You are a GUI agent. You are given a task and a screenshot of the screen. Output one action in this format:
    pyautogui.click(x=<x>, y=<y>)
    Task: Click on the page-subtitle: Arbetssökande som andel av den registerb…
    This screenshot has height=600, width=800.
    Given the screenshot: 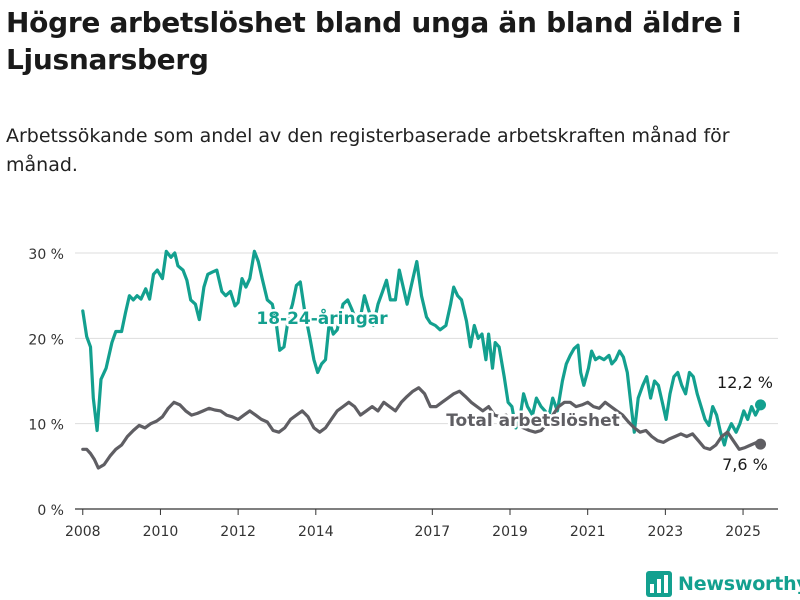 What is the action you would take?
    pyautogui.click(x=368, y=150)
    